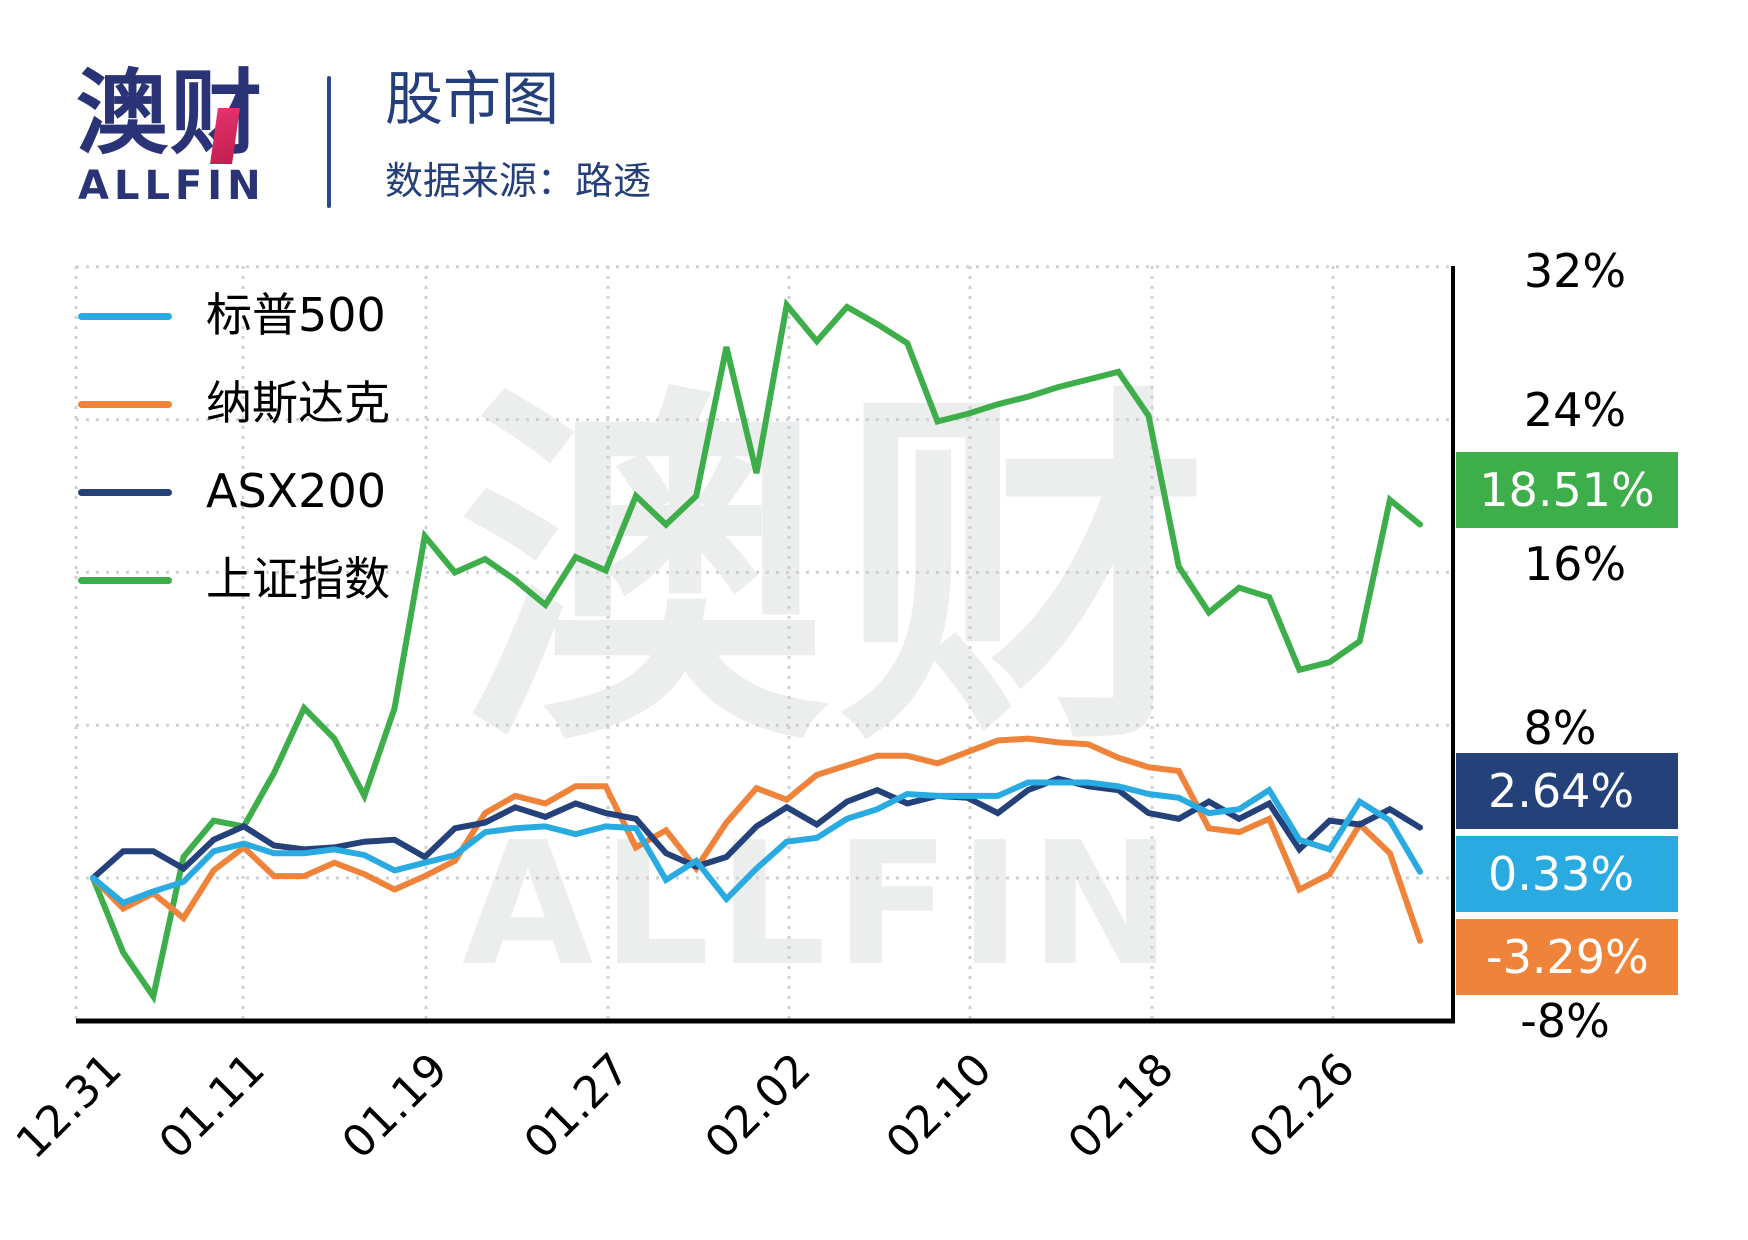 The height and width of the screenshot is (1240, 1748). Describe the element at coordinates (1560, 728) in the screenshot. I see `y-tick-8: 8%` at that location.